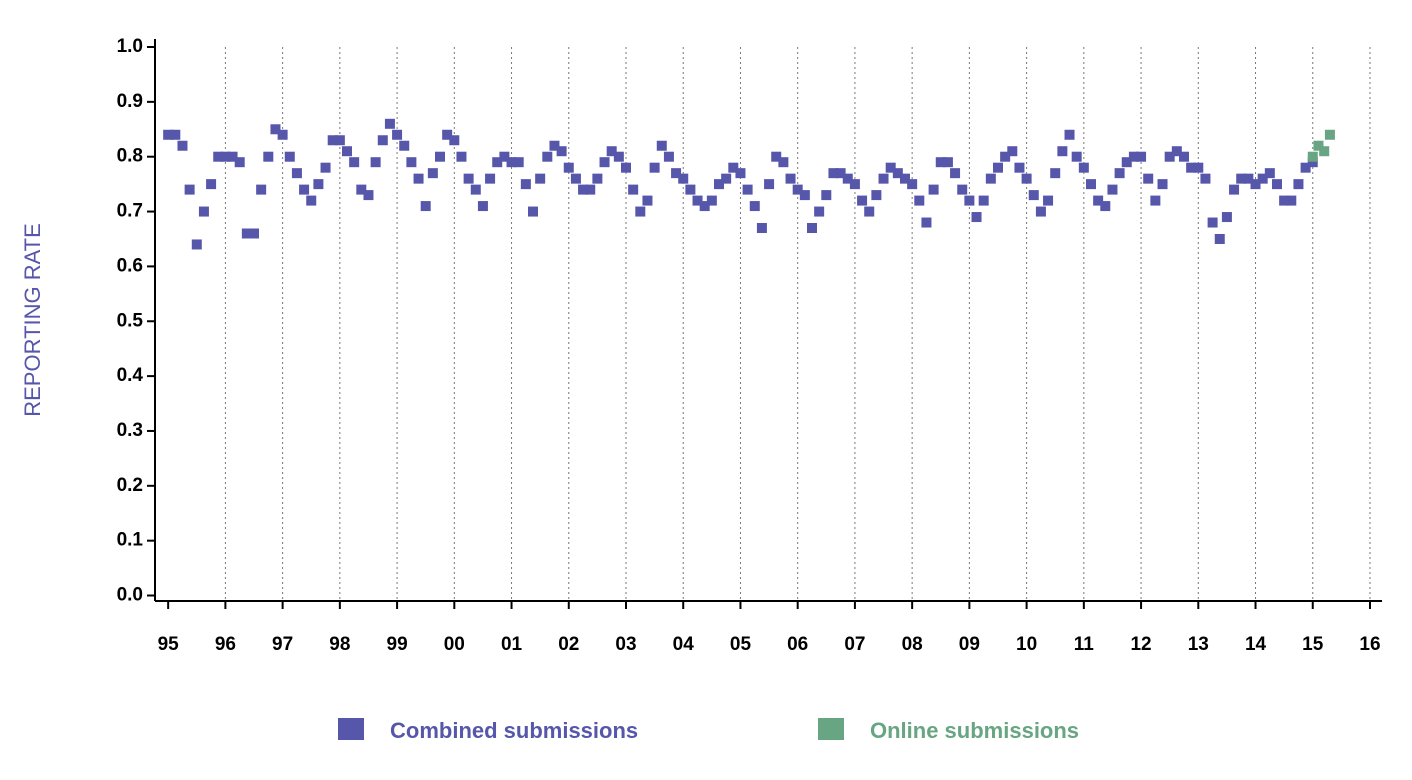 Image resolution: width=1412 pixels, height=780 pixels. Describe the element at coordinates (130, 46) in the screenshot. I see `y-tick-label: 1.0` at that location.